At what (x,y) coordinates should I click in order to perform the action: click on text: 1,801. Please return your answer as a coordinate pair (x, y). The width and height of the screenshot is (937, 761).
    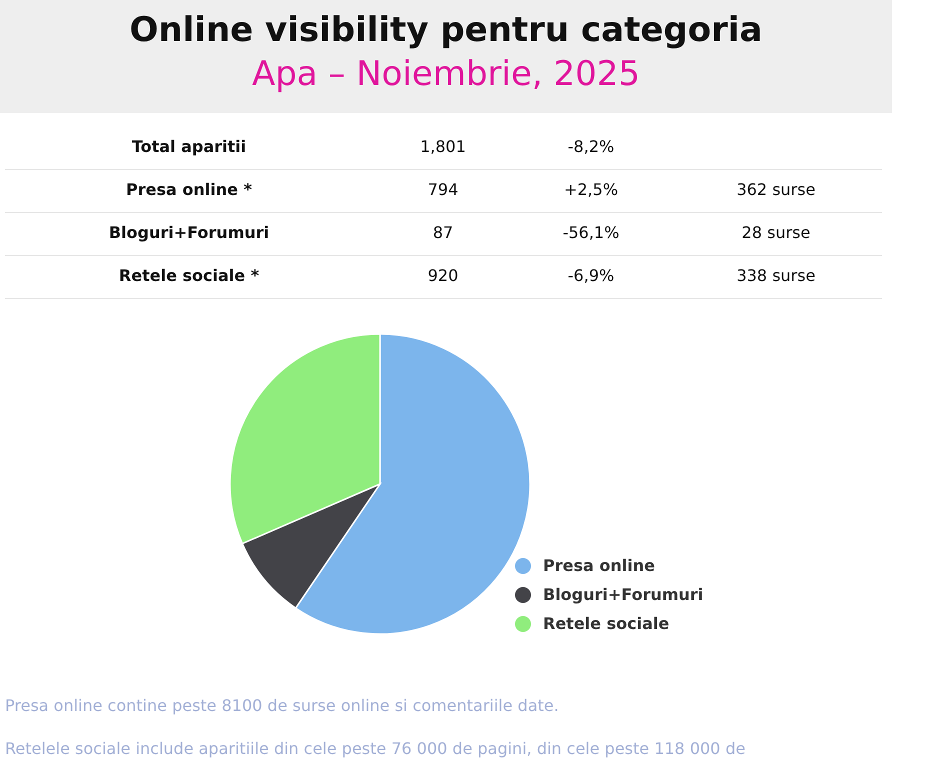
    Looking at the image, I should click on (443, 146).